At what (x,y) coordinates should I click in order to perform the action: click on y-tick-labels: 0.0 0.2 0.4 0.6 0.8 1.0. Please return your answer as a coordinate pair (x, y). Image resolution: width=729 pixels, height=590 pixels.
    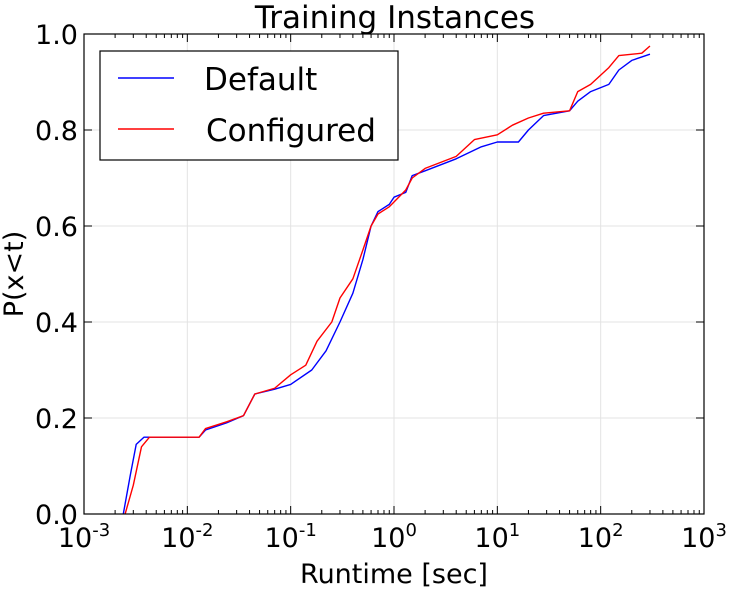
    Looking at the image, I should click on (56, 275).